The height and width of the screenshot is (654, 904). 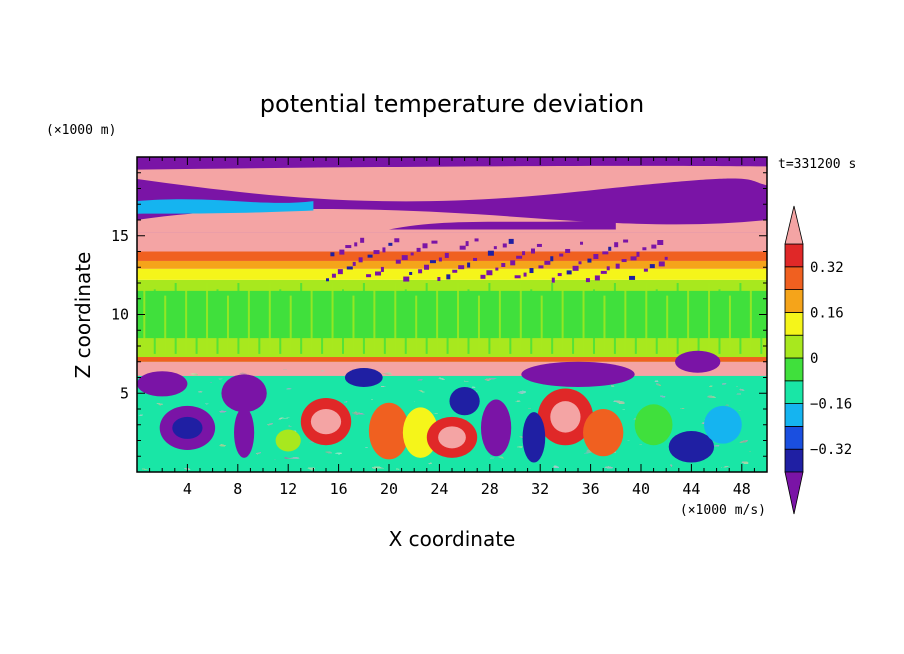 What do you see at coordinates (831, 450) in the screenshot?
I see `colorbar-tick-label: −0.32` at bounding box center [831, 450].